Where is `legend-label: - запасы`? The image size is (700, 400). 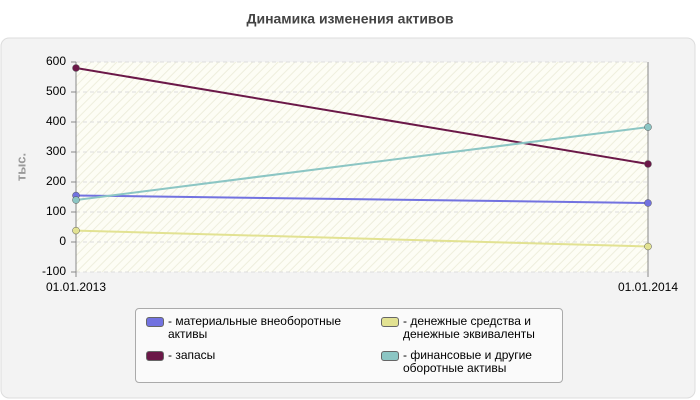 legend-label: - запасы is located at coordinates (192, 354).